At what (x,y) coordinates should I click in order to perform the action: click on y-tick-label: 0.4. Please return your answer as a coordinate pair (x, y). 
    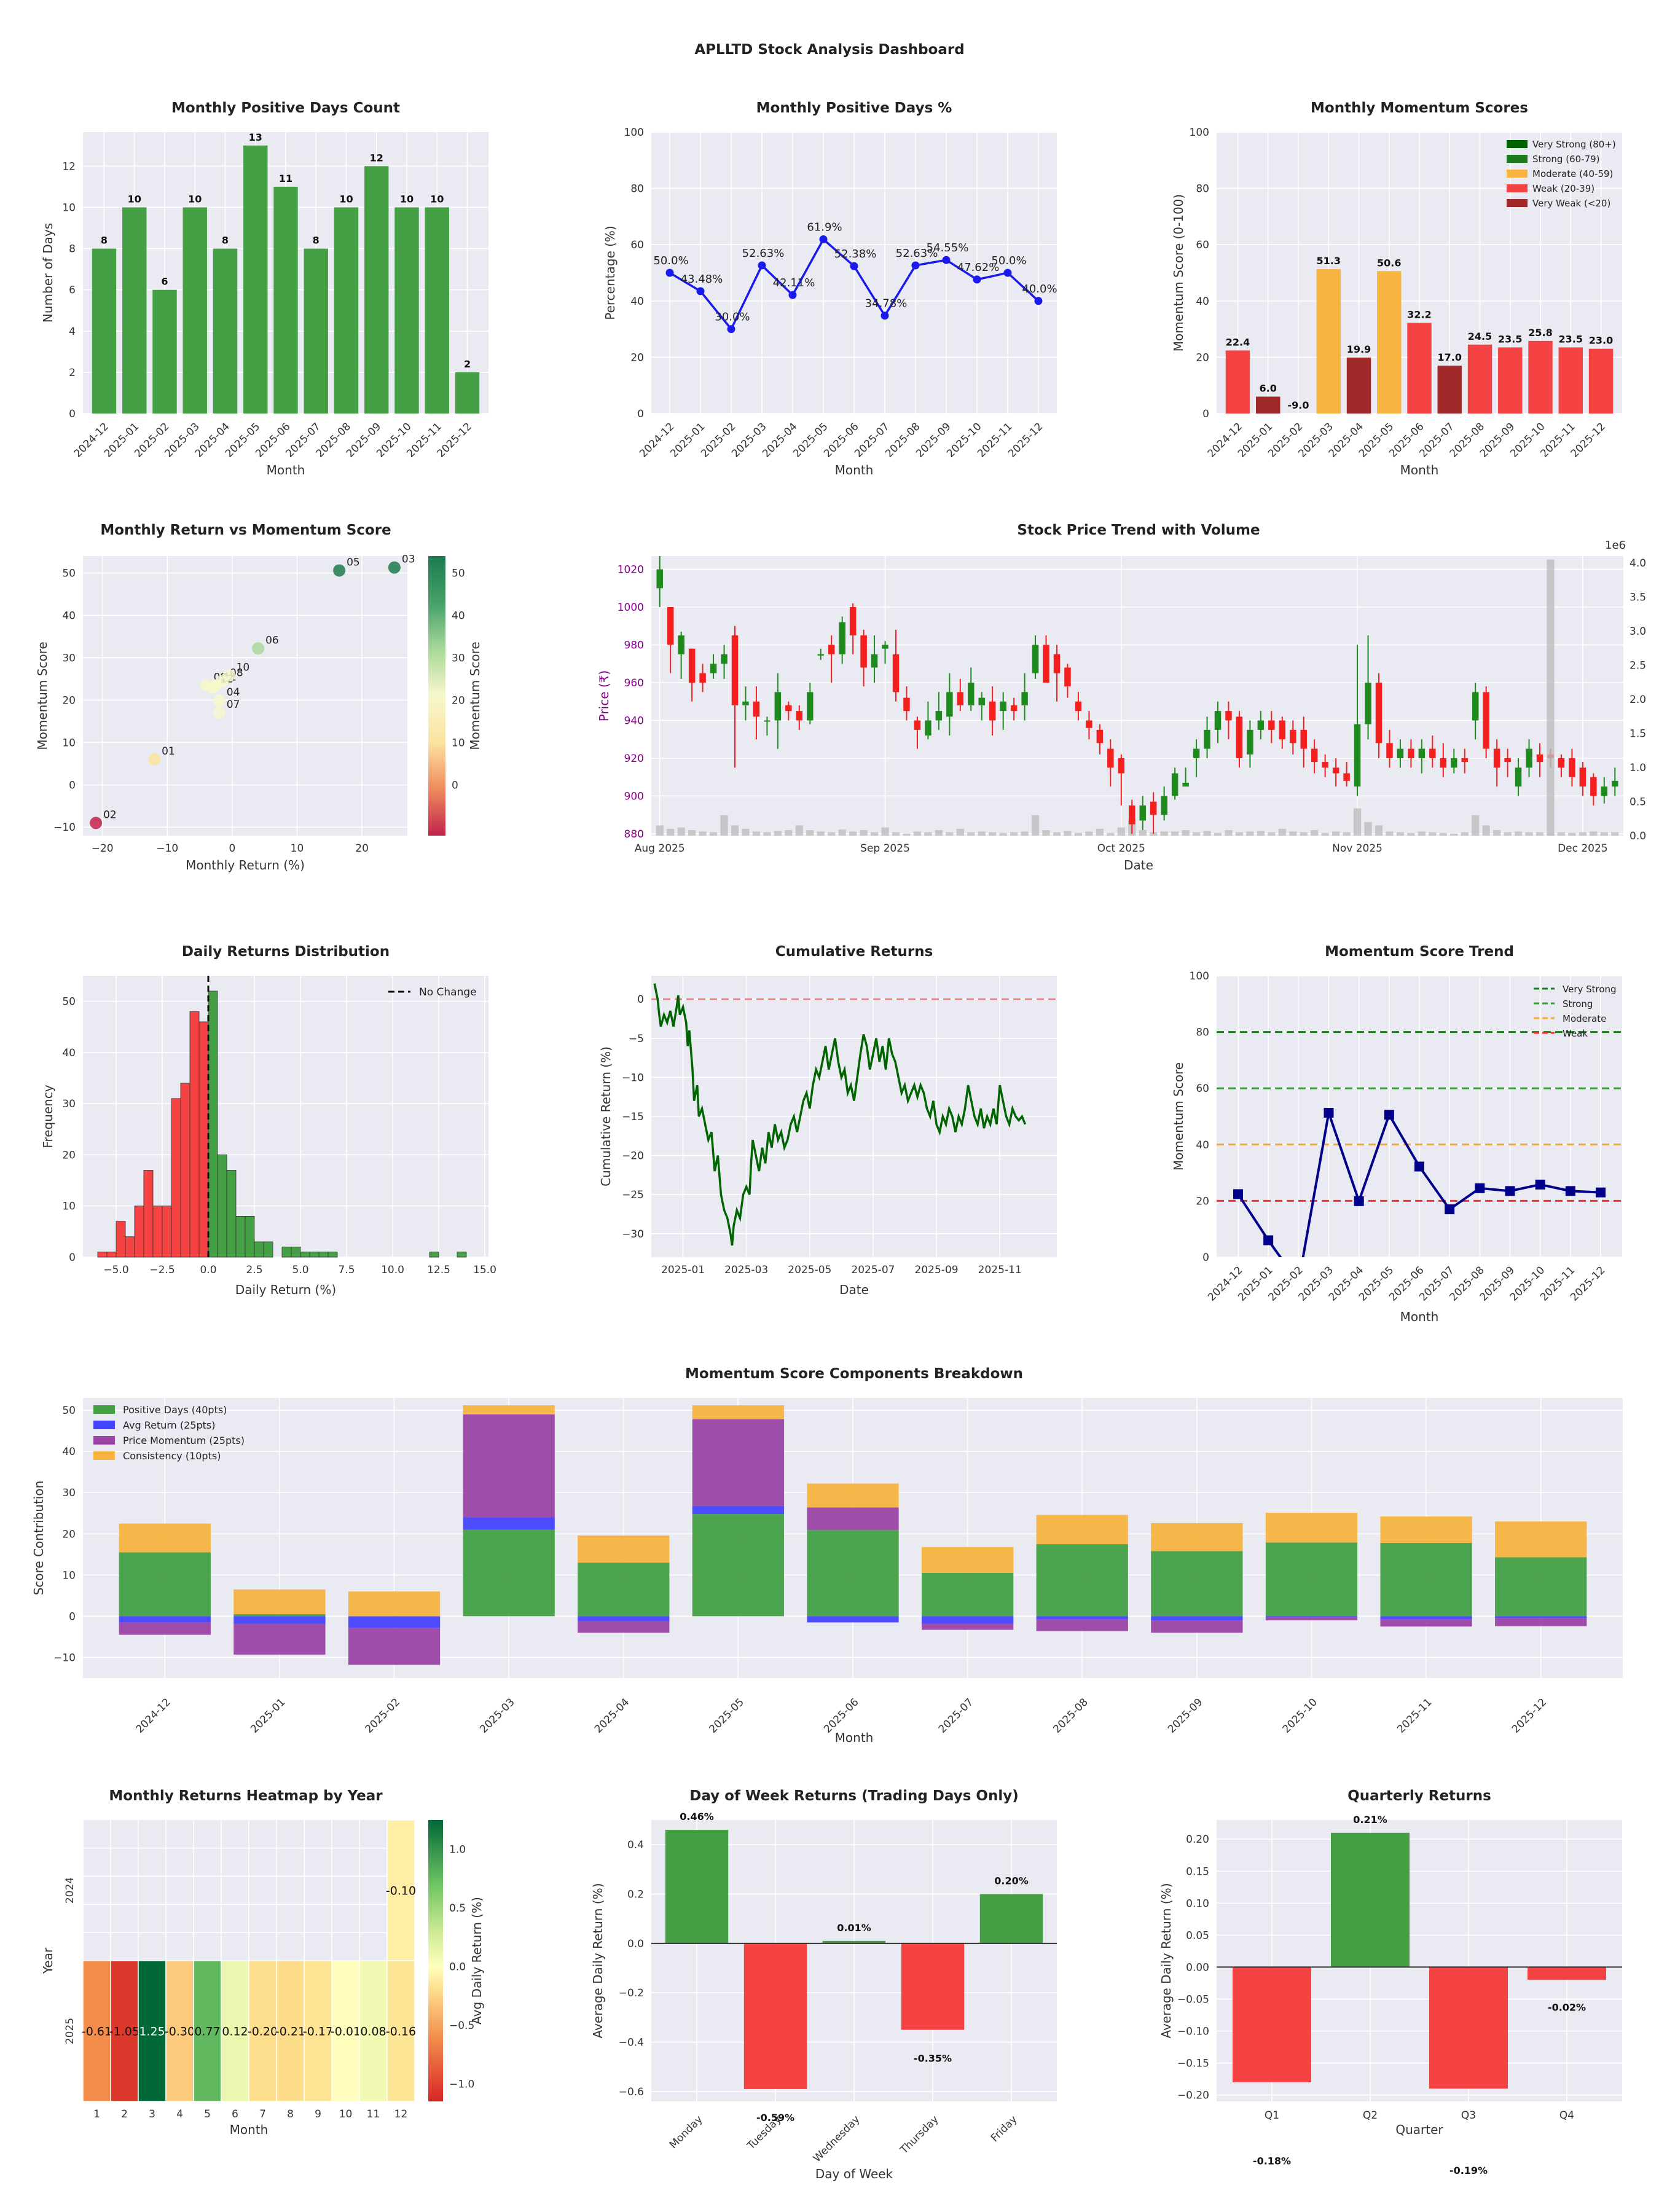
    Looking at the image, I should click on (635, 1845).